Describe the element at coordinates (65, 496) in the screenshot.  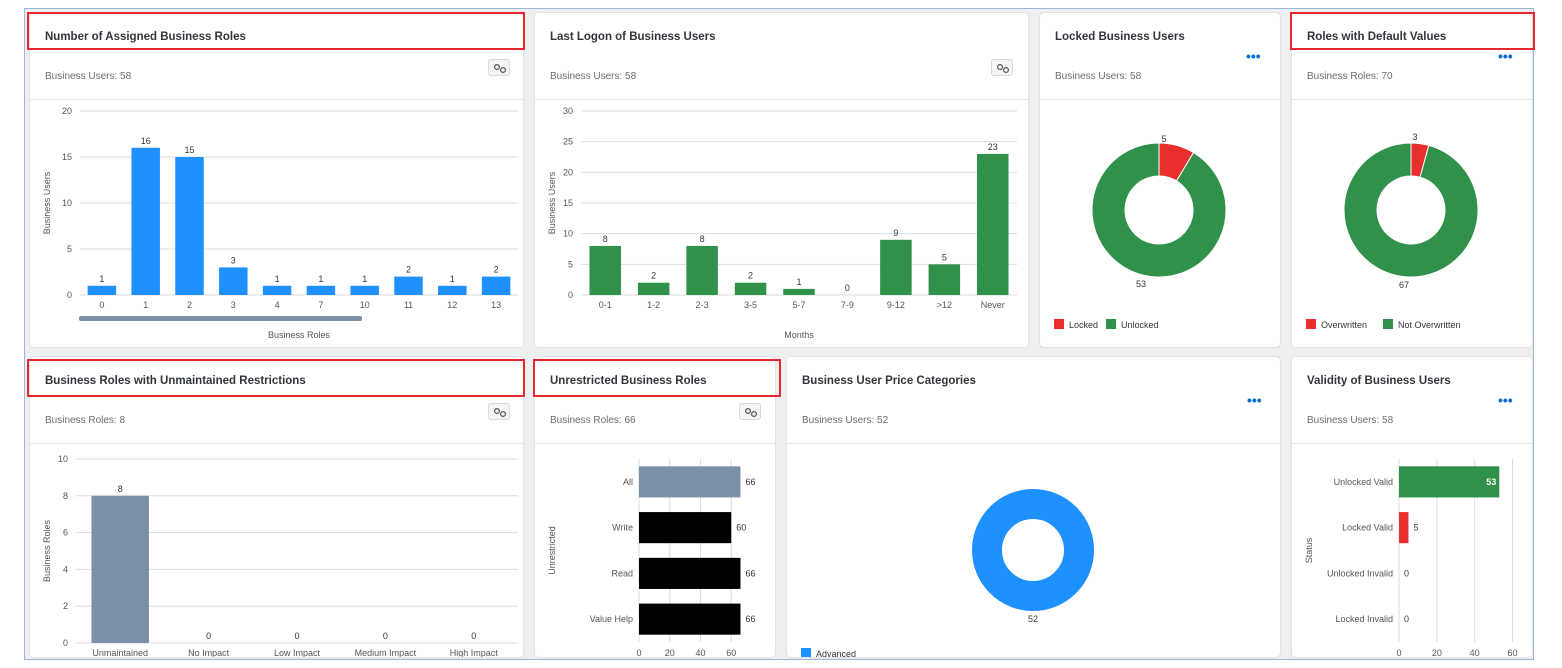
I see `y-tick-label: 8` at that location.